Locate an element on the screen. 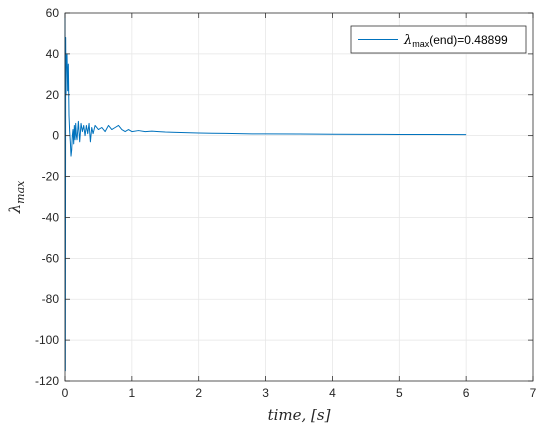 This screenshot has height=436, width=550. legend-entry-label: λmax(end)=0.48899 is located at coordinates (455, 41).